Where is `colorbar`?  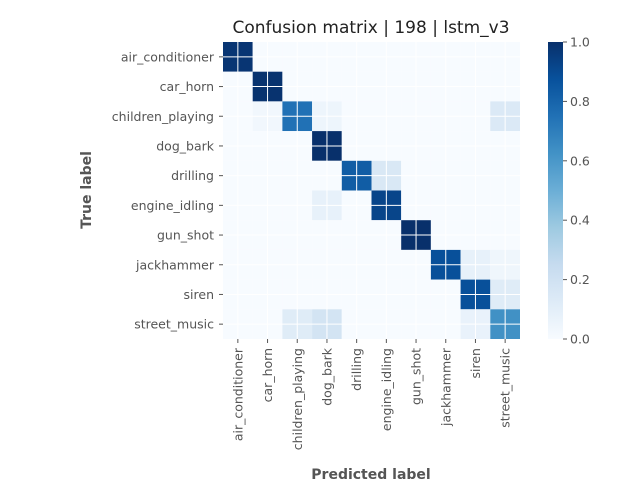
colorbar is located at coordinates (555, 190).